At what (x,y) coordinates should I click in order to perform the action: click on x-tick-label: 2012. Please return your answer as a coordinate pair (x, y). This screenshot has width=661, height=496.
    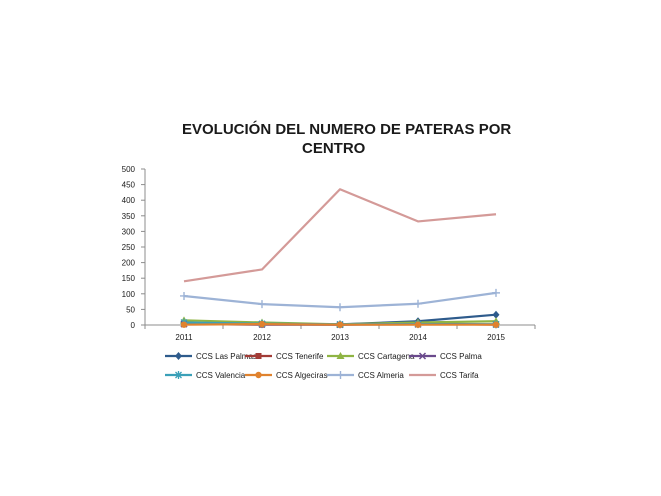
    Looking at the image, I should click on (262, 337).